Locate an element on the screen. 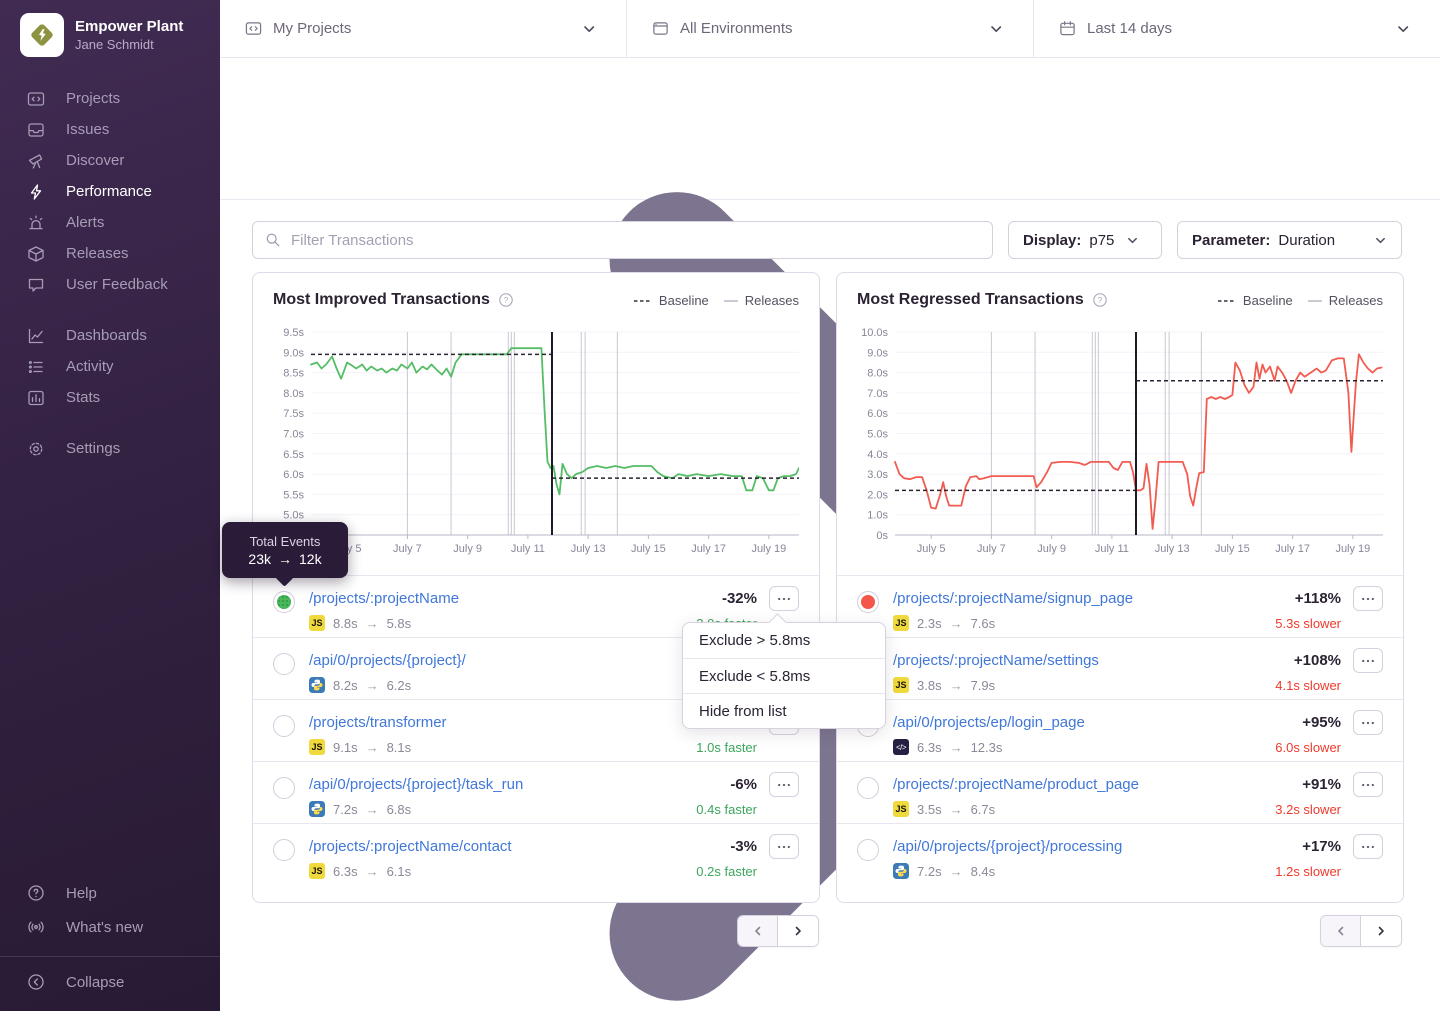 Image resolution: width=1440 pixels, height=1011 pixels. transaction-link: /projects/:projectName/signup_page is located at coordinates (1013, 598).